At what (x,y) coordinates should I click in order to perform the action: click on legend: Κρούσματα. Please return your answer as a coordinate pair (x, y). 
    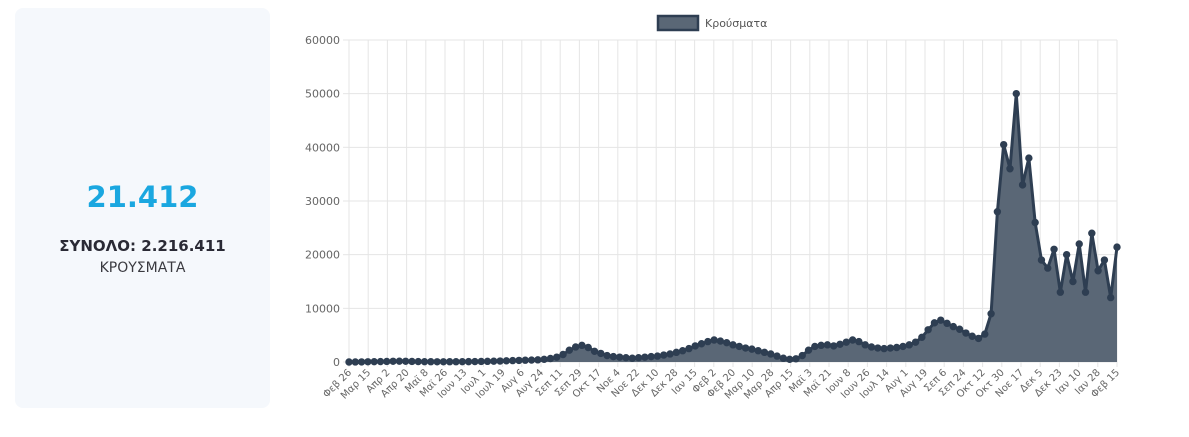
    Looking at the image, I should click on (711, 23).